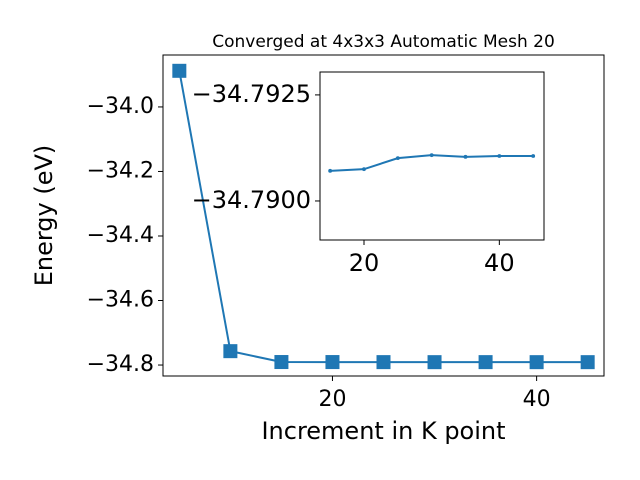 The image size is (640, 480). Describe the element at coordinates (251, 94) in the screenshot. I see `y-tick-label: −34.7925` at that location.